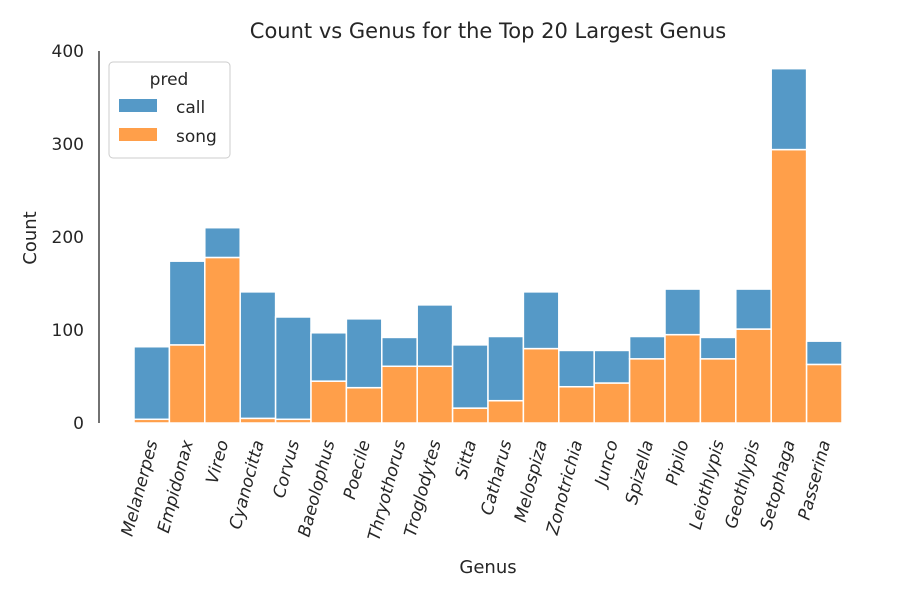 The height and width of the screenshot is (600, 900). I want to click on bar-song-catharus, so click(506, 411).